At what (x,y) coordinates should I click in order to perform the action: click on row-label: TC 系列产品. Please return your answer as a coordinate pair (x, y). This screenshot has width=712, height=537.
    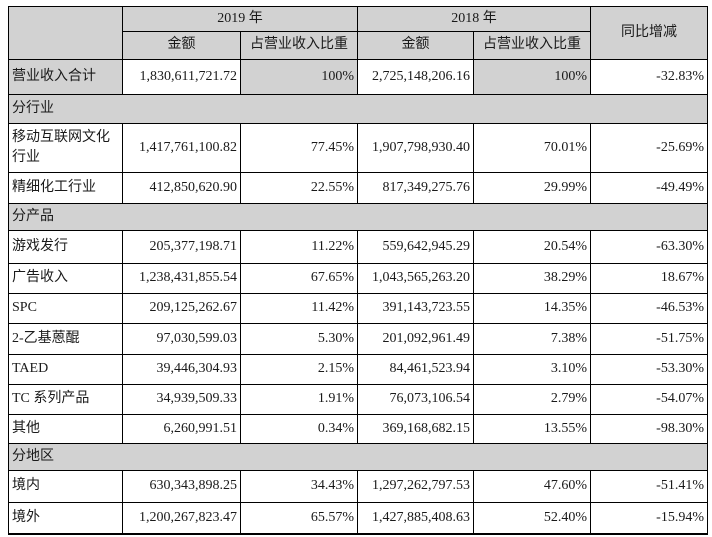
    Looking at the image, I should click on (65, 399).